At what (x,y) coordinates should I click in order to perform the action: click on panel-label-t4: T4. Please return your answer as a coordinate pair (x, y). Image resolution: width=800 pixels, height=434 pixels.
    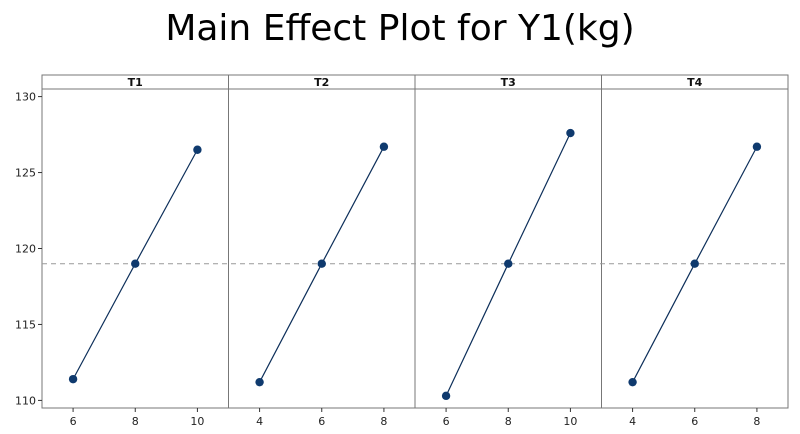
    Looking at the image, I should click on (695, 82).